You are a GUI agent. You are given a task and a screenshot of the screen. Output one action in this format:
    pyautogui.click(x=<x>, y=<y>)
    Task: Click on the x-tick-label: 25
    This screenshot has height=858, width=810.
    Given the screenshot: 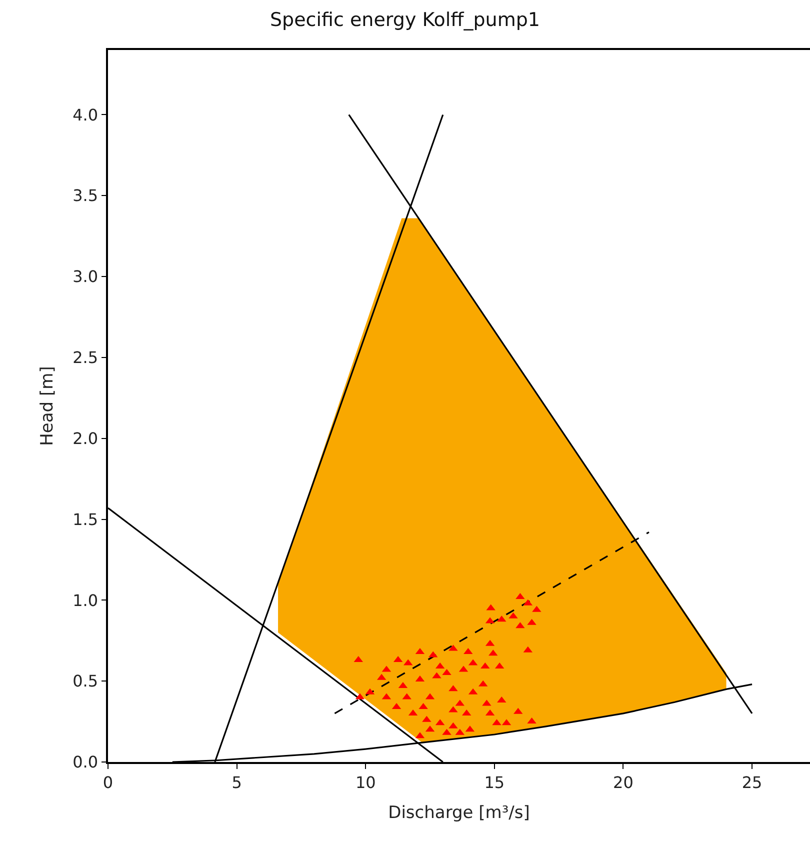 What is the action you would take?
    pyautogui.click(x=752, y=782)
    